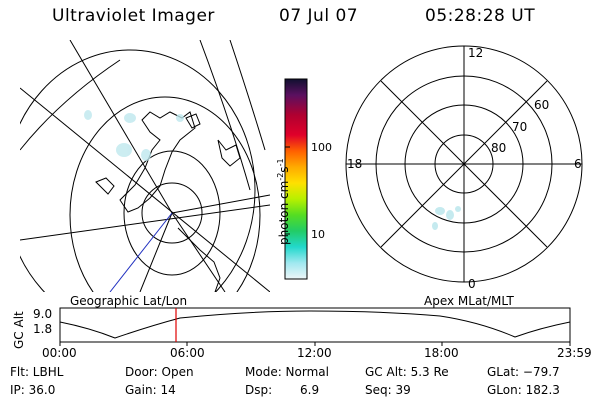  What do you see at coordinates (37, 372) in the screenshot?
I see `status-flt: Flt: LBHL` at bounding box center [37, 372].